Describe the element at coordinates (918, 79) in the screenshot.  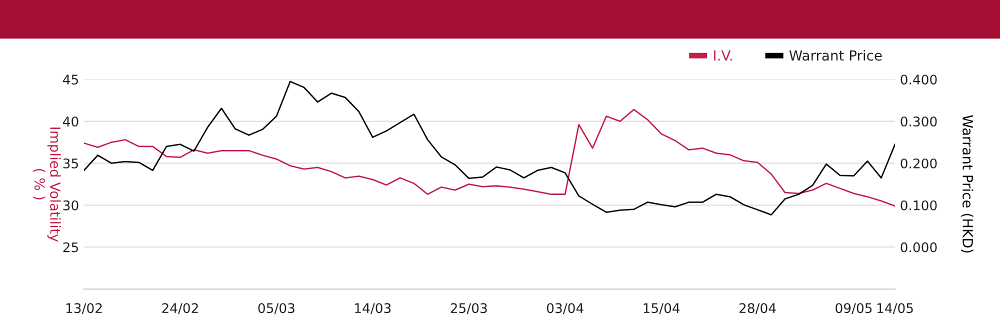
I see `y2-tick-label: 0.400` at that location.